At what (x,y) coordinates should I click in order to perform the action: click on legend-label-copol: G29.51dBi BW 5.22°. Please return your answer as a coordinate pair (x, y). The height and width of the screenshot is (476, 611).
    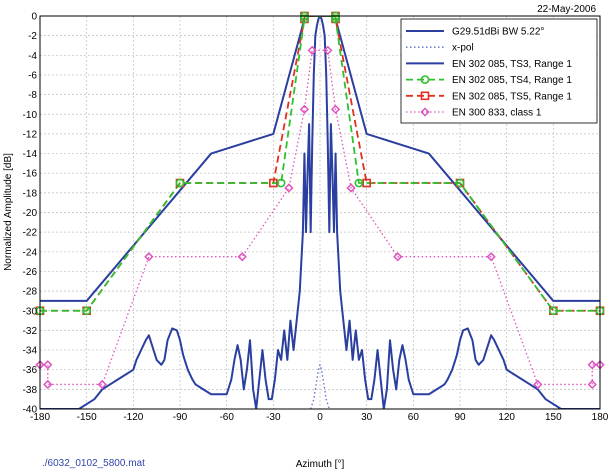
    Looking at the image, I should click on (498, 32).